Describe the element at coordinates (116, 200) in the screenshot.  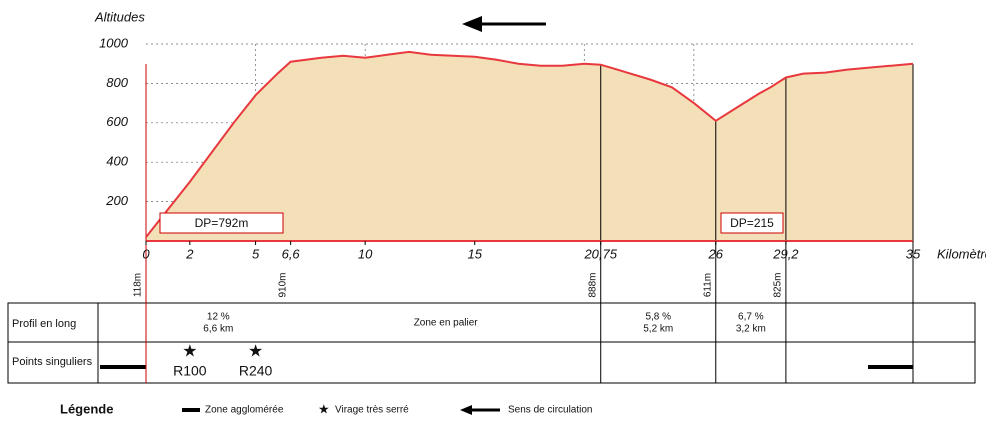
I see `y-tick-label: 200` at that location.